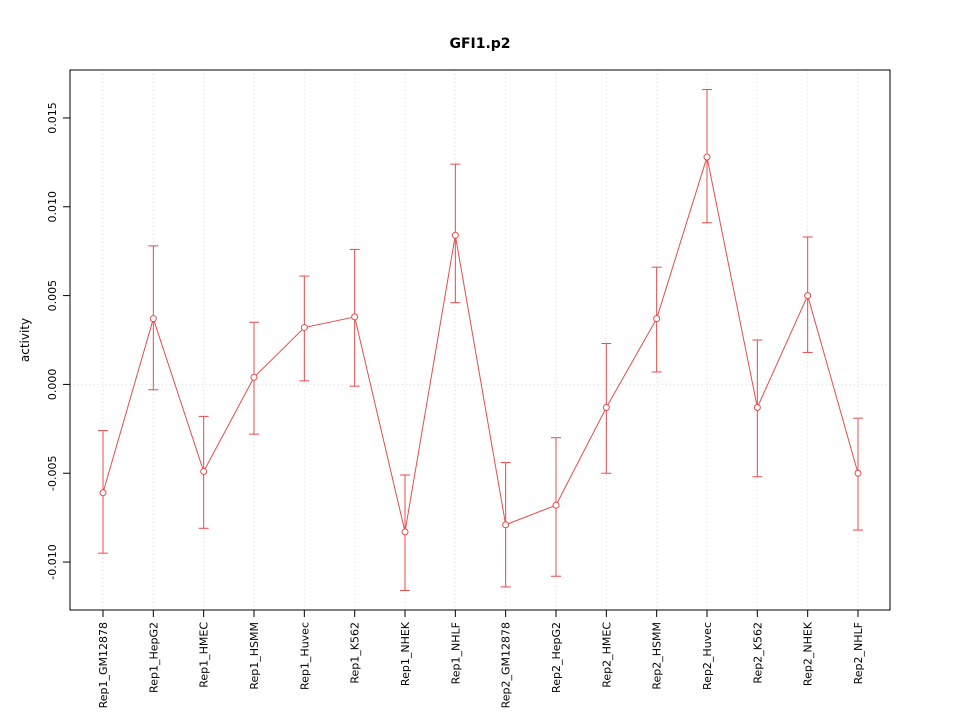 Image resolution: width=960 pixels, height=720 pixels. Describe the element at coordinates (204, 655) in the screenshot. I see `x-tick-label: Rep1_HMEC` at that location.